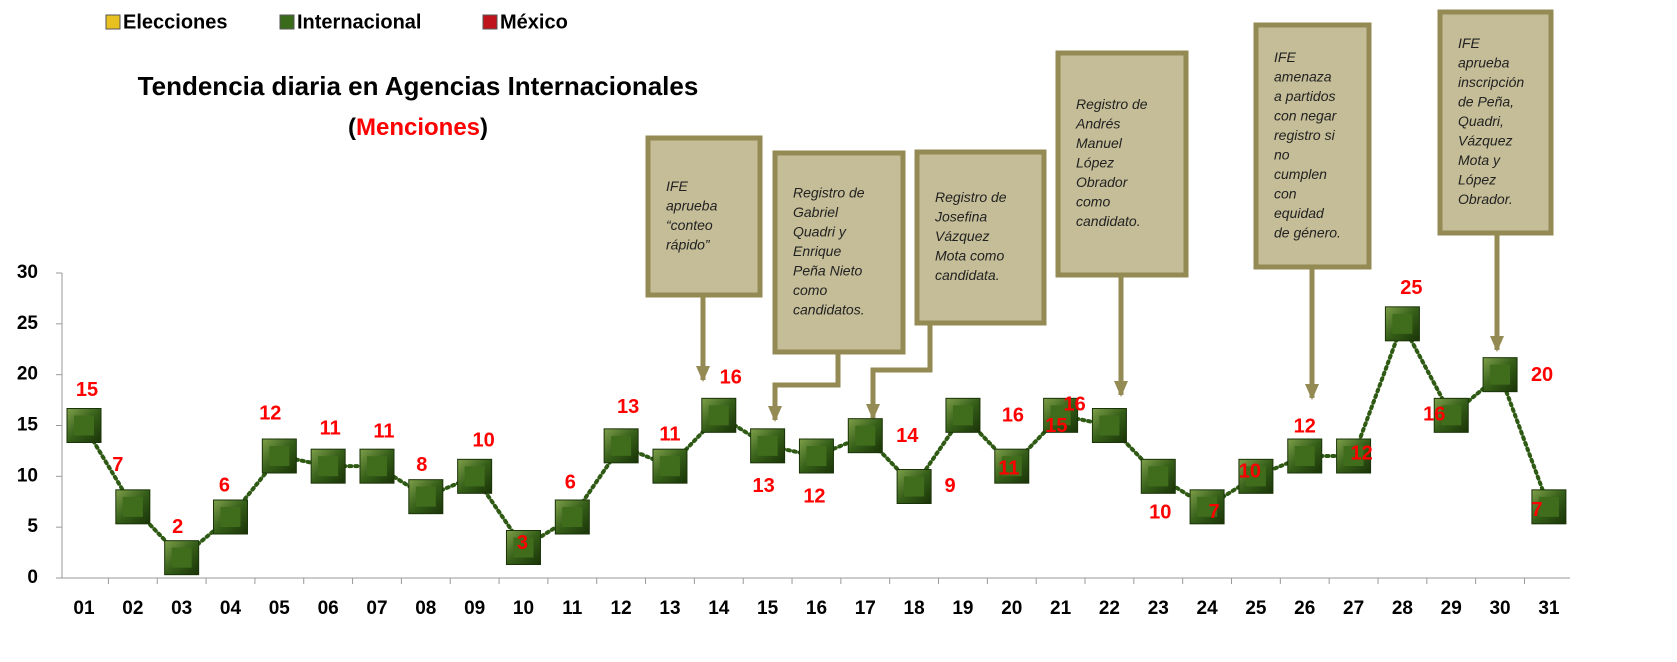 This screenshot has height=662, width=1677. What do you see at coordinates (181, 608) in the screenshot?
I see `x-tick-label: 03` at bounding box center [181, 608].